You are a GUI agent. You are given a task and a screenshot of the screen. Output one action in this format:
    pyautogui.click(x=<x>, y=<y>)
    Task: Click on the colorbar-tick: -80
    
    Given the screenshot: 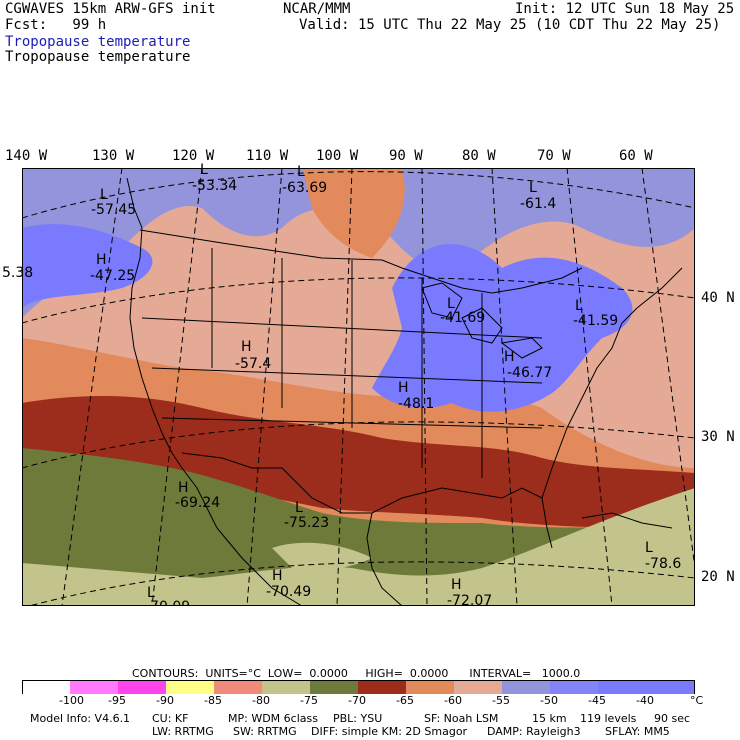 What is the action you would take?
    pyautogui.click(x=261, y=700)
    